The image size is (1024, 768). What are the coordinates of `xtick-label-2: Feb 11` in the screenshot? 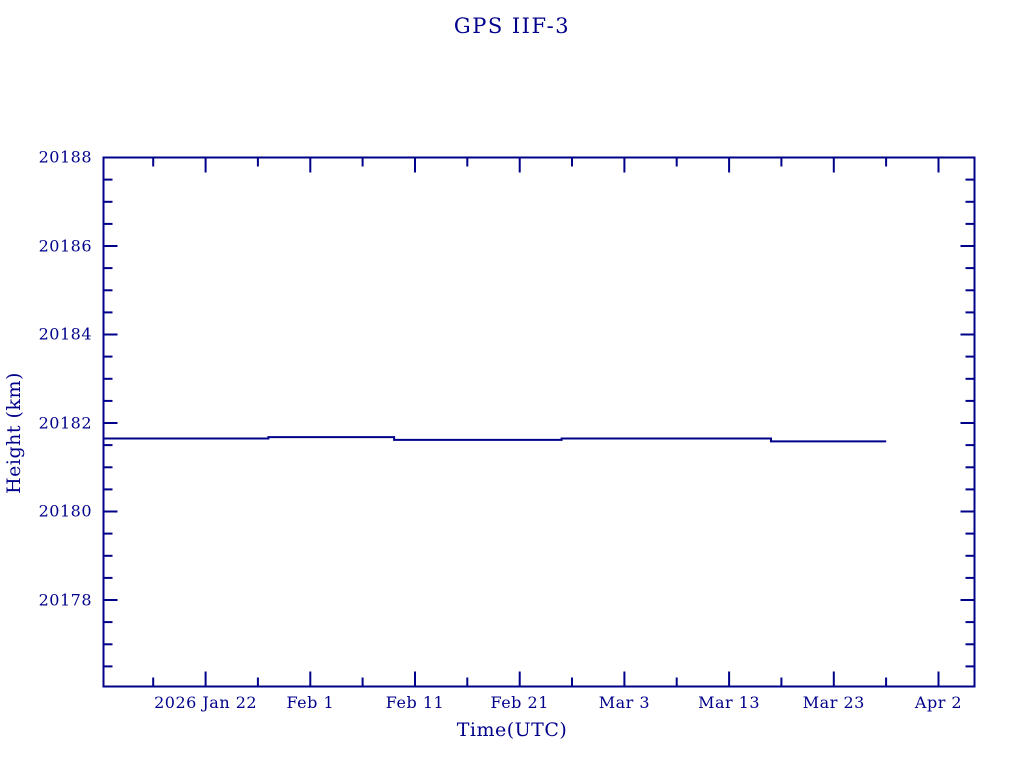 It's located at (415, 702).